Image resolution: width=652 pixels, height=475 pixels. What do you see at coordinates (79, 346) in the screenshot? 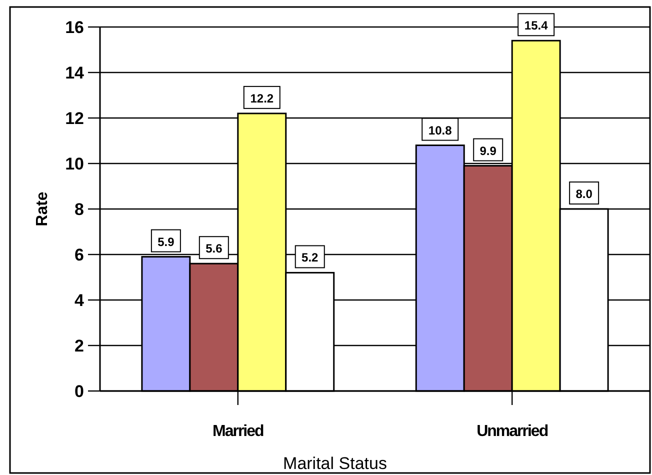
I see `y-tick-label: 2` at bounding box center [79, 346].